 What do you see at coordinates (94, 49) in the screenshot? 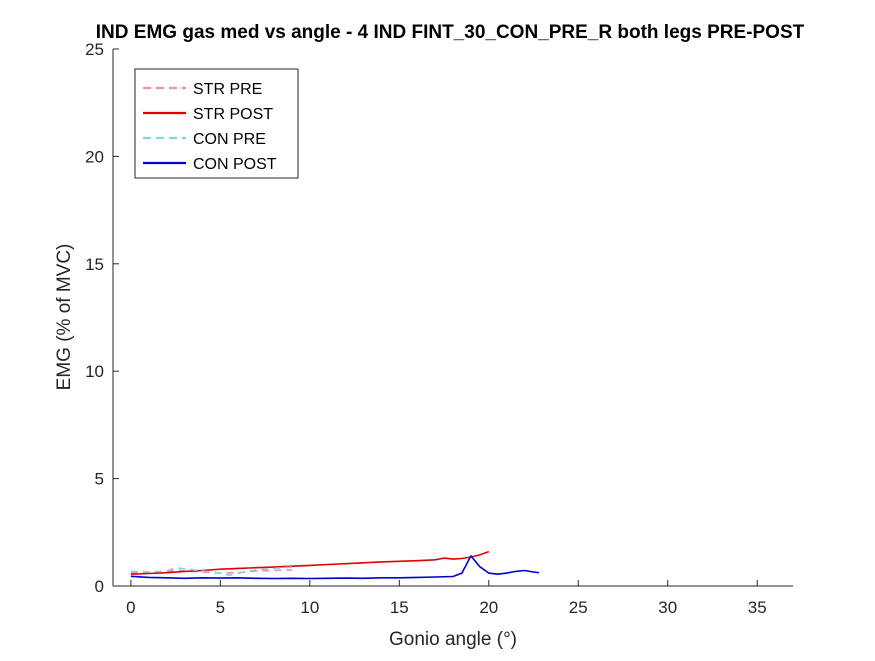
I see `y-tick-label: 25` at bounding box center [94, 49].